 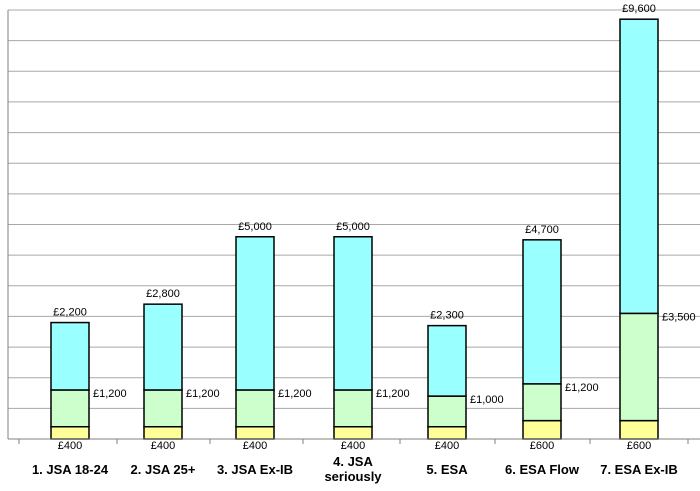 I want to click on category-label: 7. ESA Ex-IB, so click(x=639, y=469).